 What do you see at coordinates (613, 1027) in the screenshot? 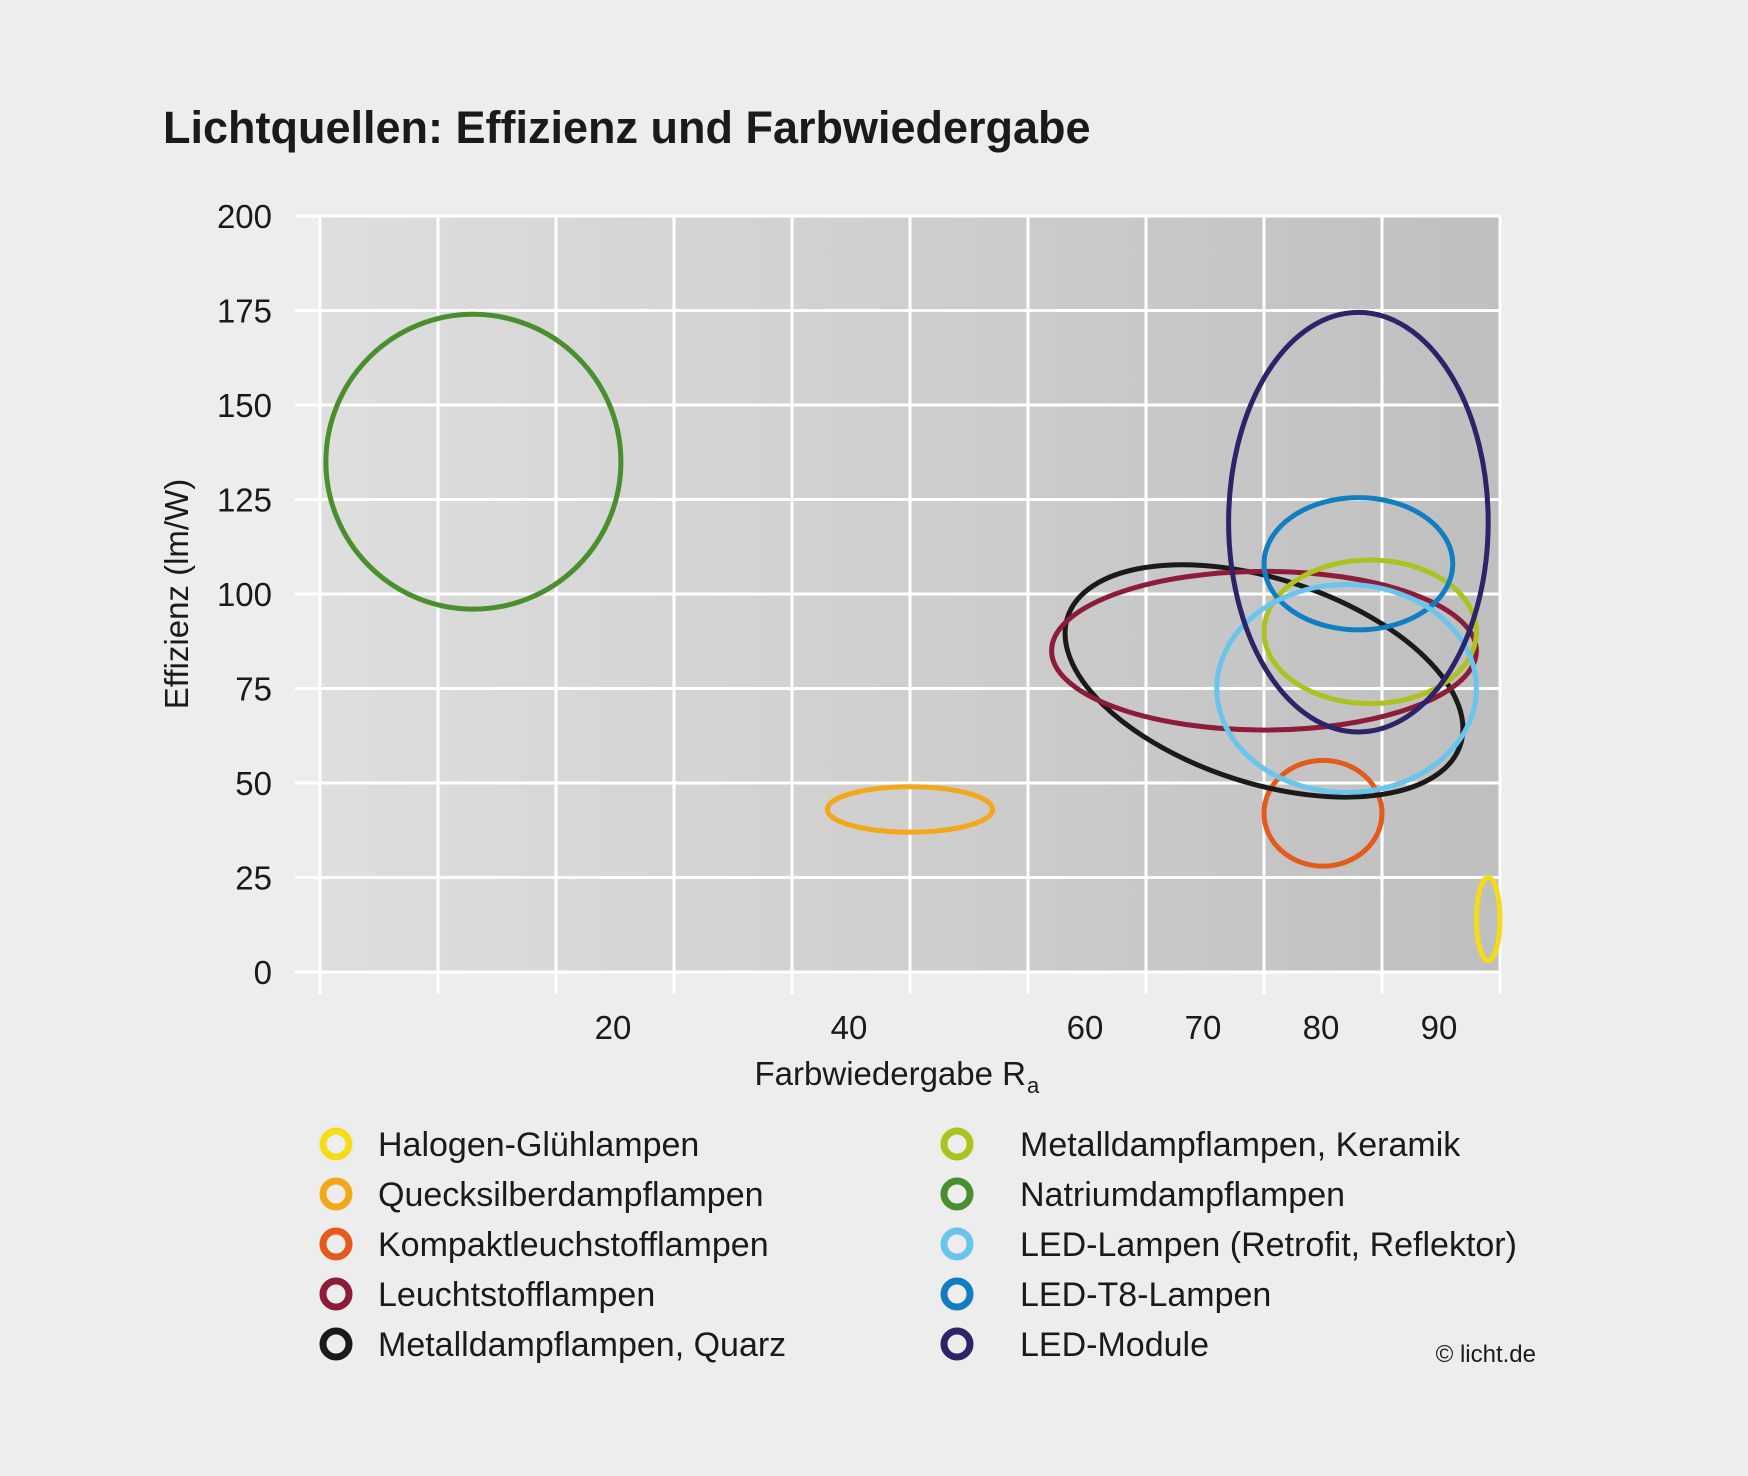
I see `x-tick-label: 20` at bounding box center [613, 1027].